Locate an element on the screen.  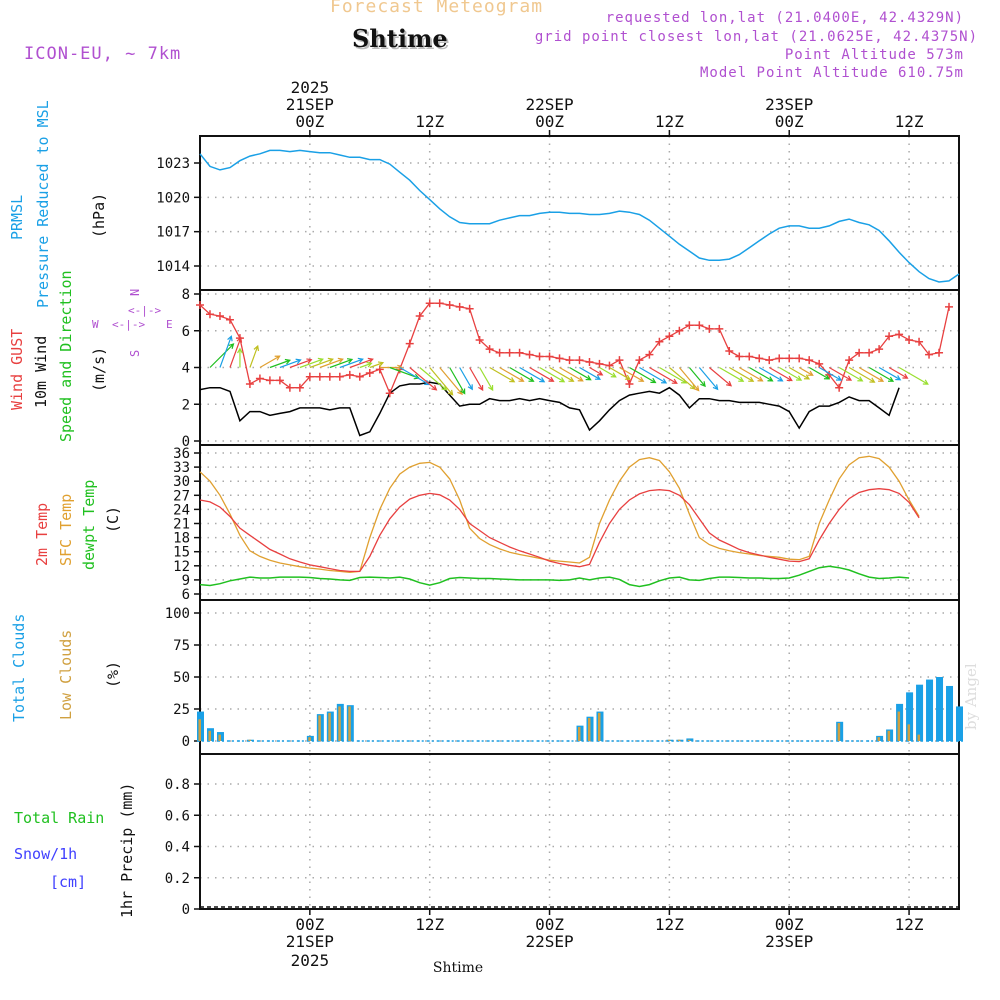
top-tick-date: 23SEP is located at coordinates (789, 104).